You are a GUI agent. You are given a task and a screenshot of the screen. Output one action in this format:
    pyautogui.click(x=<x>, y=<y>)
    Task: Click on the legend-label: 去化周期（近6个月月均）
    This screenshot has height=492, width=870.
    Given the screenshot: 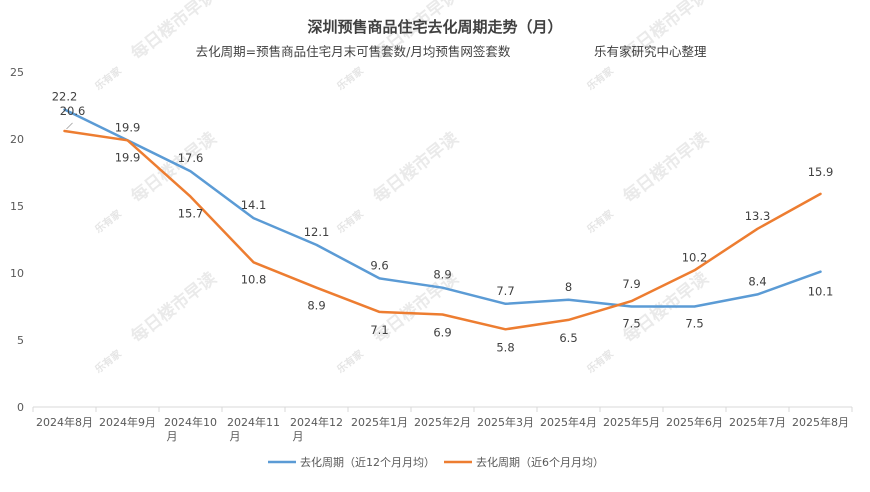 What is the action you would take?
    pyautogui.click(x=540, y=462)
    